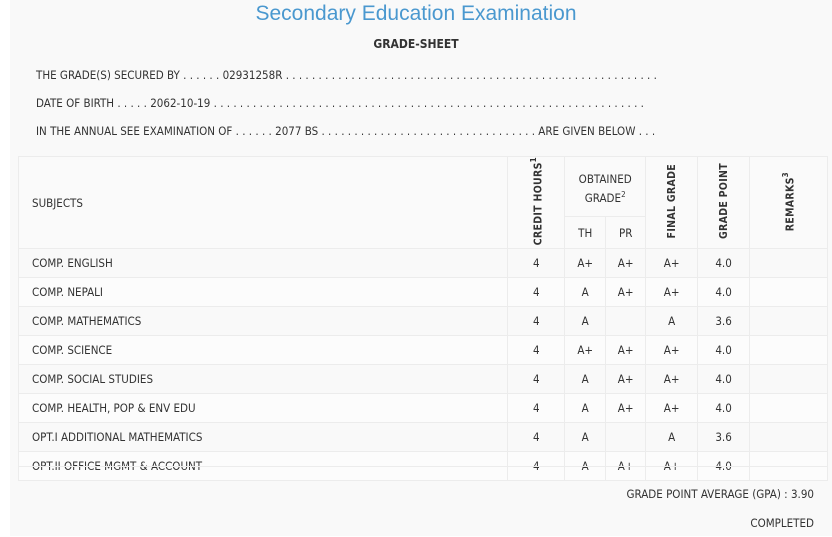 This screenshot has height=537, width=832. Describe the element at coordinates (585, 233) in the screenshot. I see `th-header: TH` at that location.